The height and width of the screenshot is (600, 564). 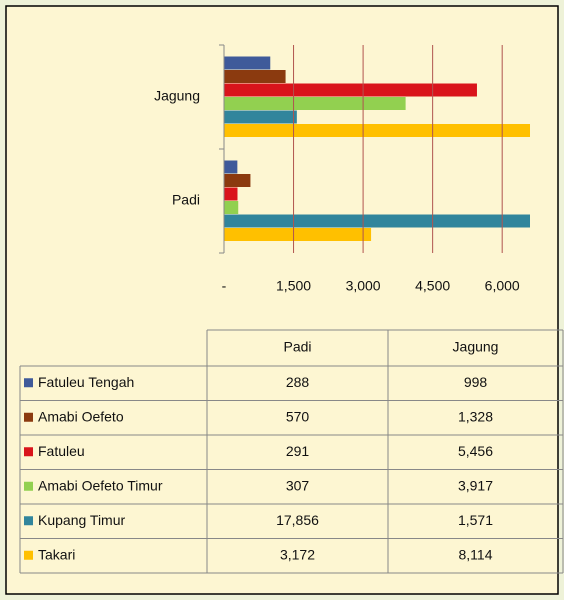 What do you see at coordinates (293, 286) in the screenshot?
I see `x-tick-label: 1,500` at bounding box center [293, 286].